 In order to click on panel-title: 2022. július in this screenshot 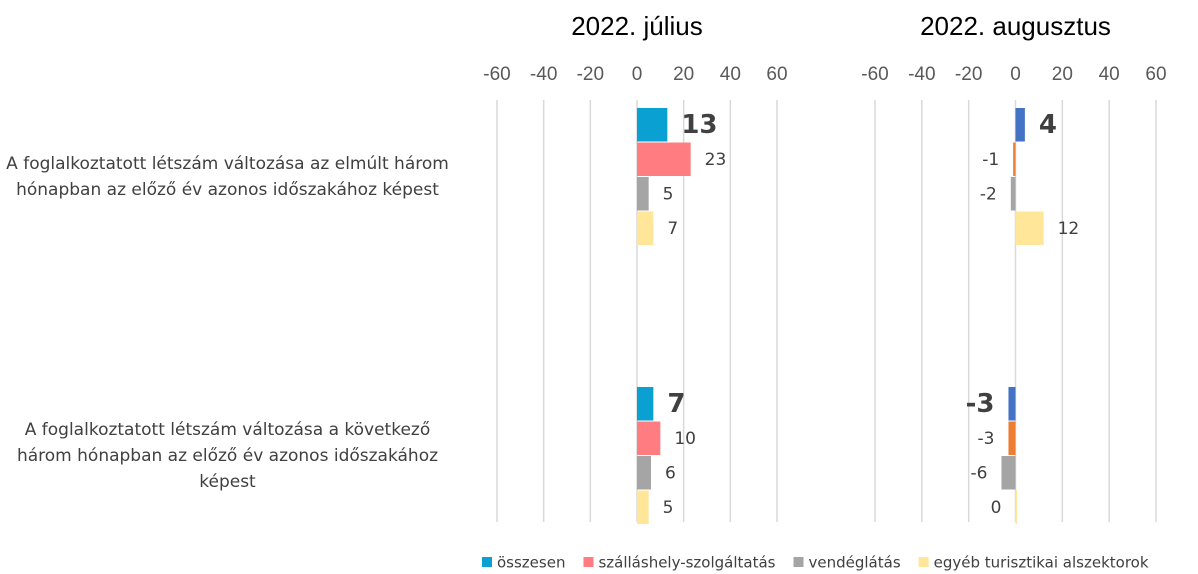, I will do `click(637, 26)`.